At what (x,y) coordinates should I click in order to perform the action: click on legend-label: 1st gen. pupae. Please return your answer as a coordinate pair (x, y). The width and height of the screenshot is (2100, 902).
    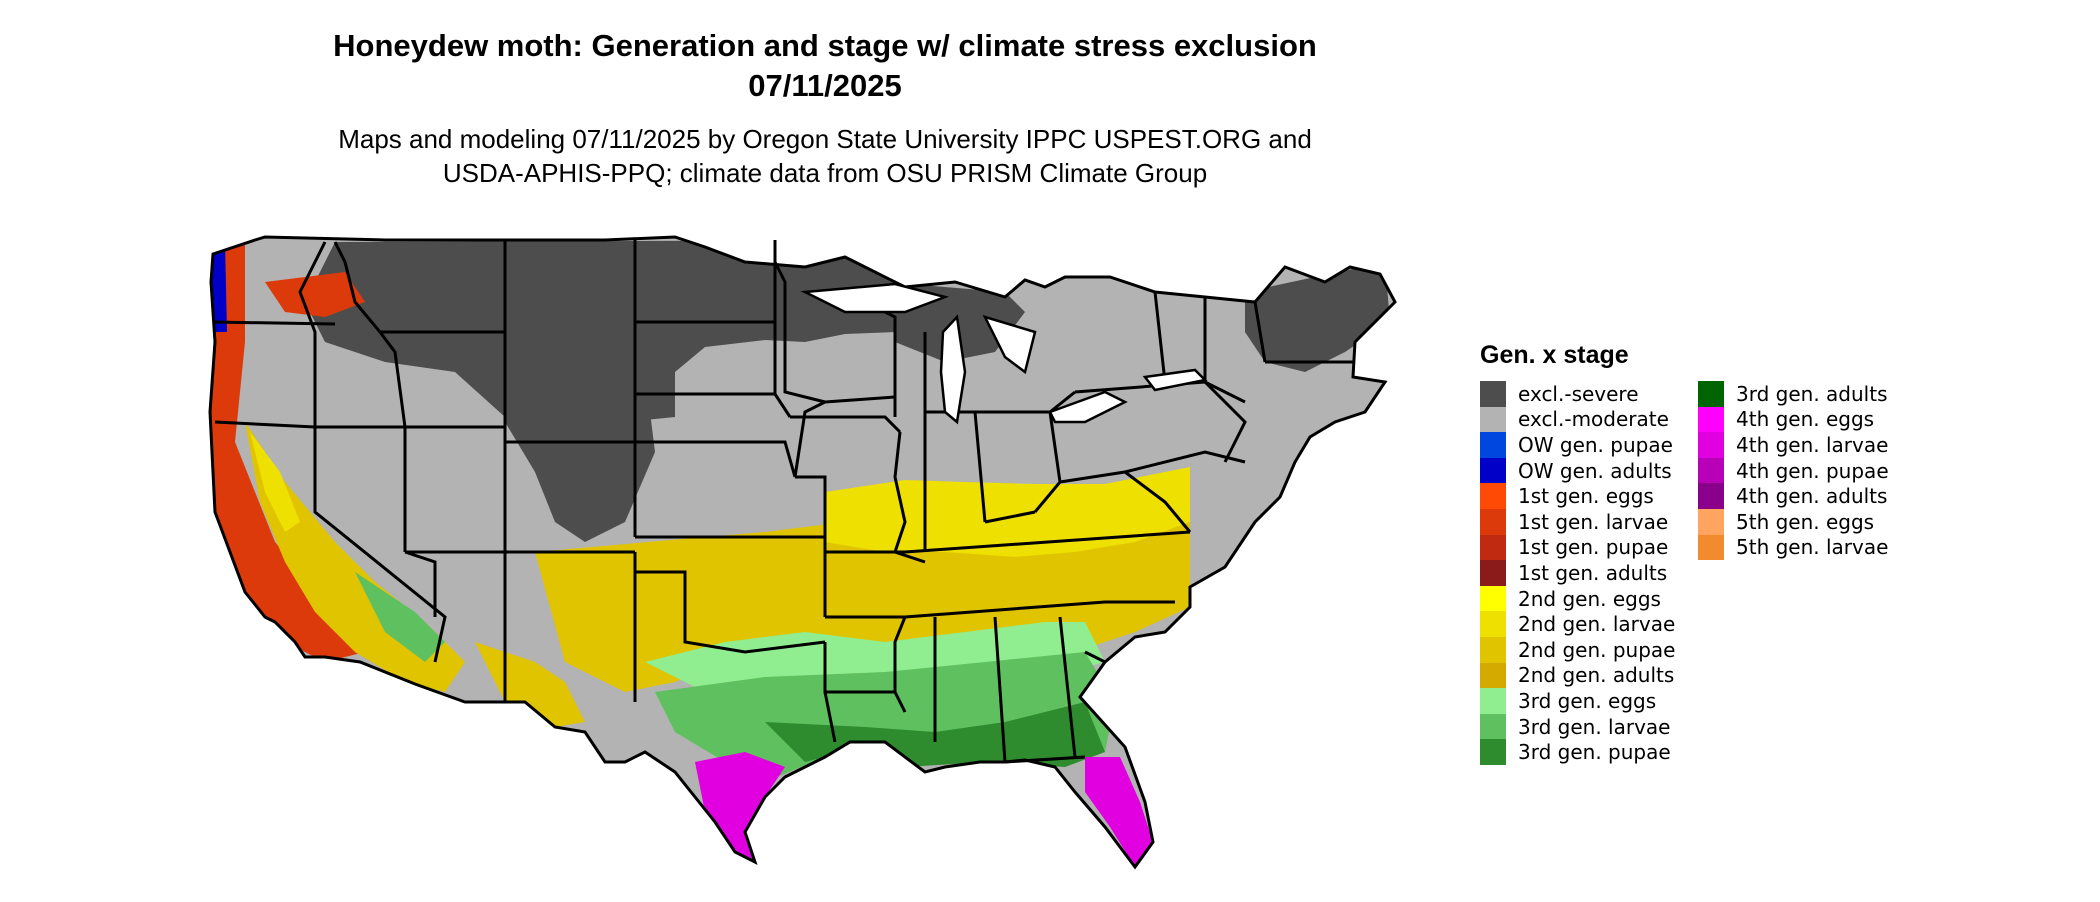
    Looking at the image, I should click on (1593, 547).